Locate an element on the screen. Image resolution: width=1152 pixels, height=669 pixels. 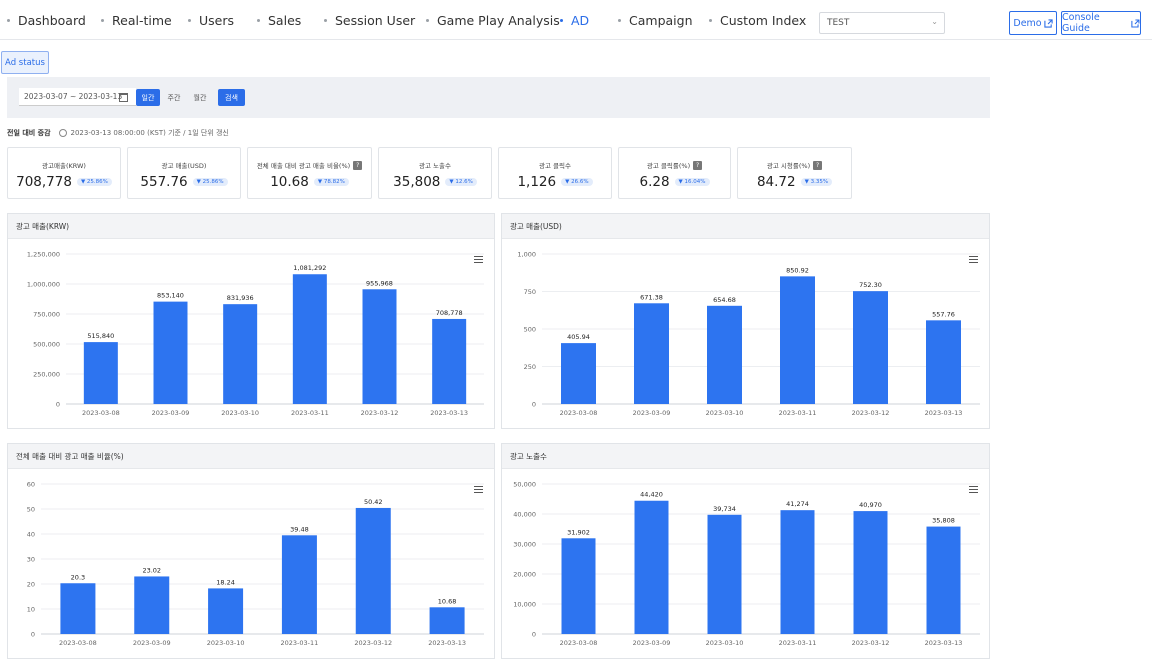
metric-label: 광고 노출수 is located at coordinates (435, 166).